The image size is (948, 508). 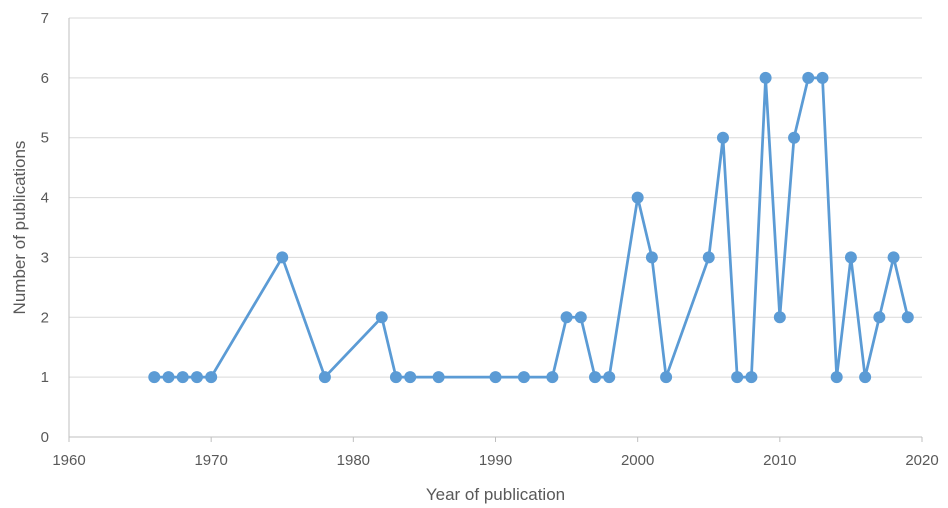 What do you see at coordinates (45, 198) in the screenshot?
I see `y-tick-label: 4` at bounding box center [45, 198].